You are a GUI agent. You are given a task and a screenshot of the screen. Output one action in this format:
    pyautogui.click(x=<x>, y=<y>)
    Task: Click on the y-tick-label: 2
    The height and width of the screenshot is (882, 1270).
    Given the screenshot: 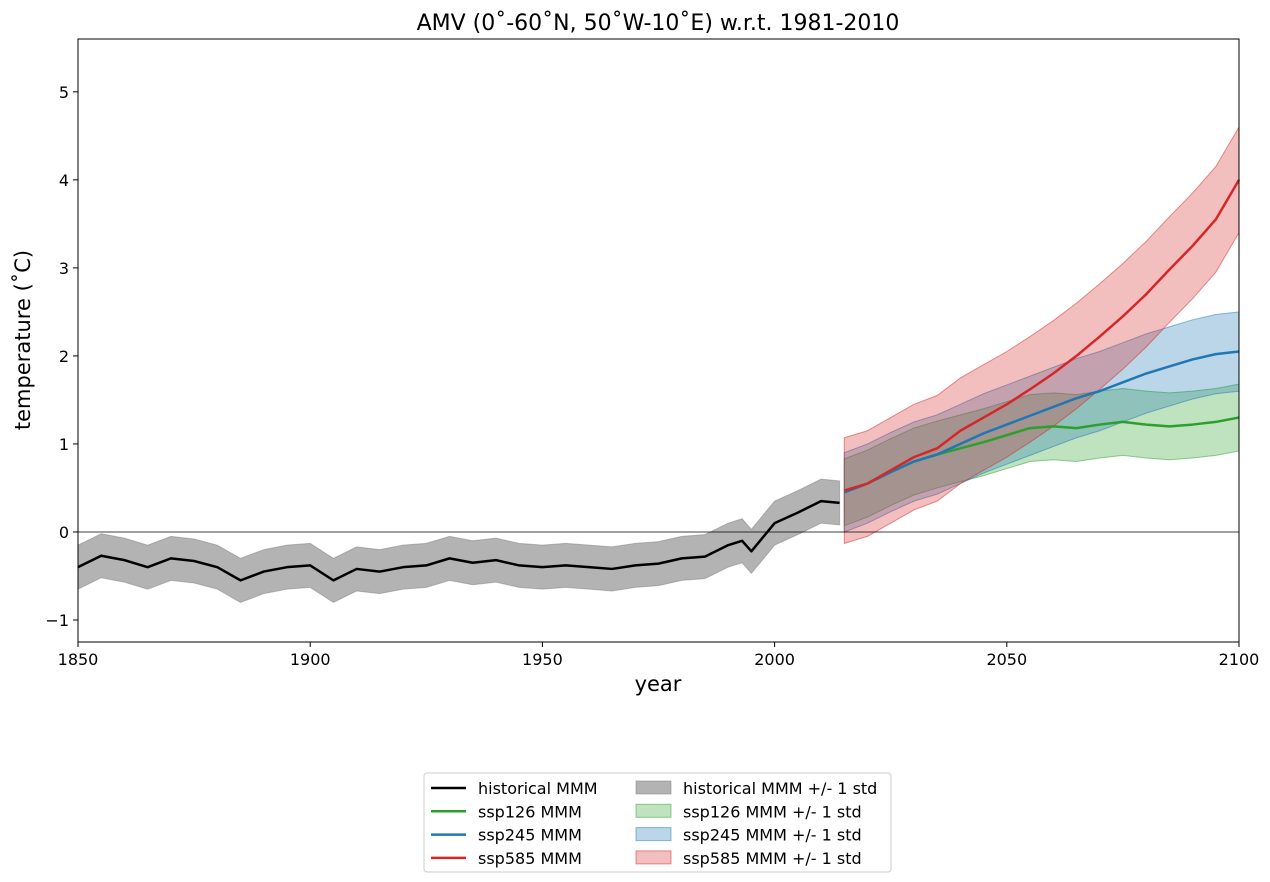 What is the action you would take?
    pyautogui.click(x=64, y=356)
    